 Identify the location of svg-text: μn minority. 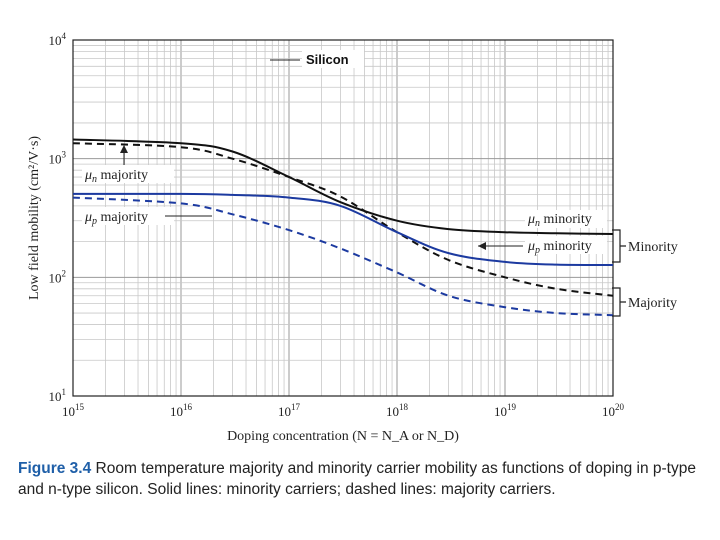
(559, 220).